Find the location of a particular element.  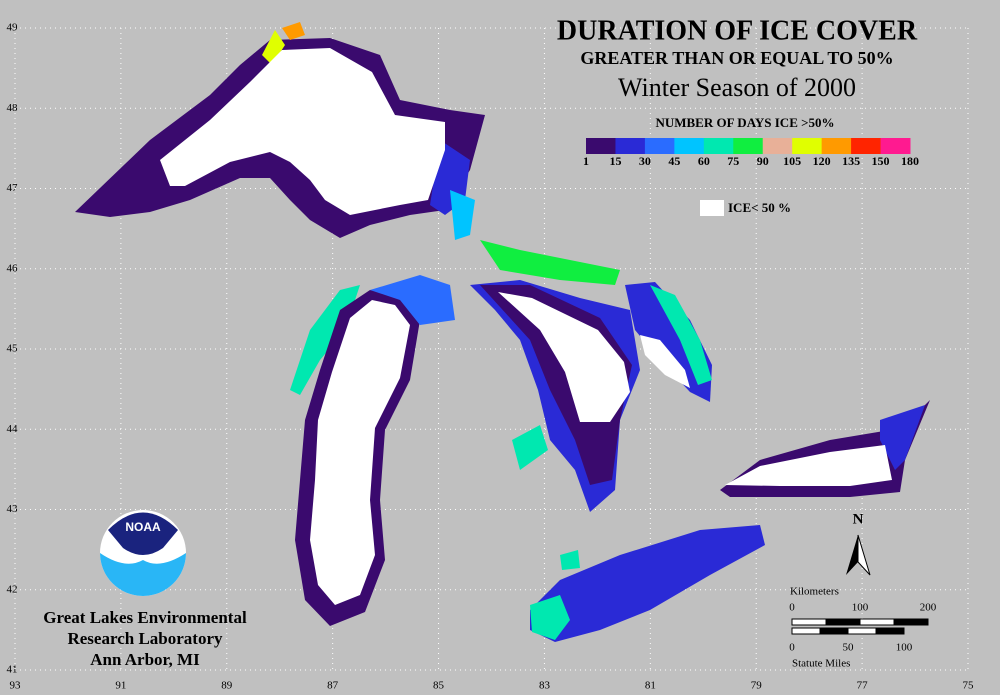

legend-label: 1 is located at coordinates (586, 161).